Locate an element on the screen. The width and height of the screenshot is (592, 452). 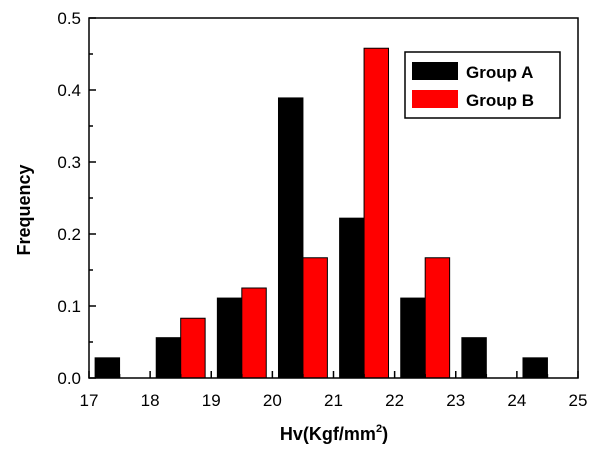
y-tick-label-0.3: 0.3 is located at coordinates (69, 162).